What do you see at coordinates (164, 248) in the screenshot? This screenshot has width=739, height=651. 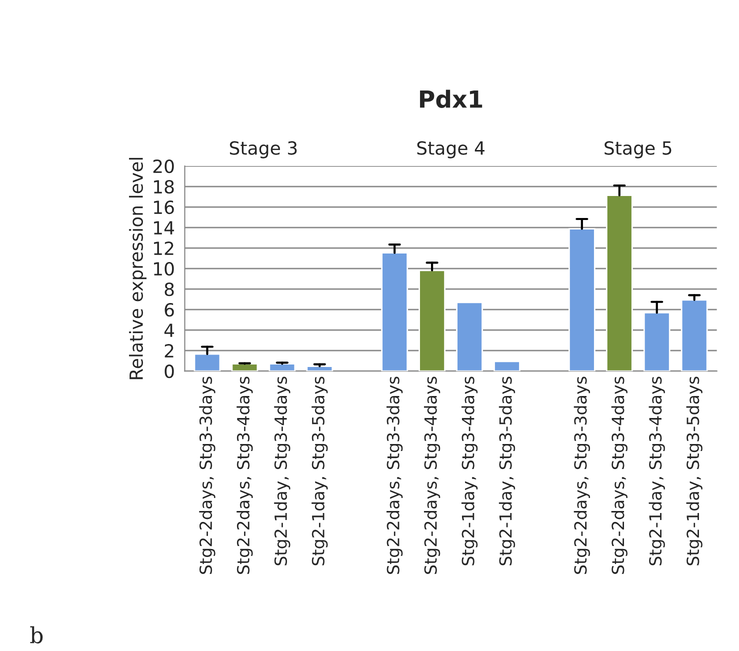 I see `y-tick-label: 12` at bounding box center [164, 248].